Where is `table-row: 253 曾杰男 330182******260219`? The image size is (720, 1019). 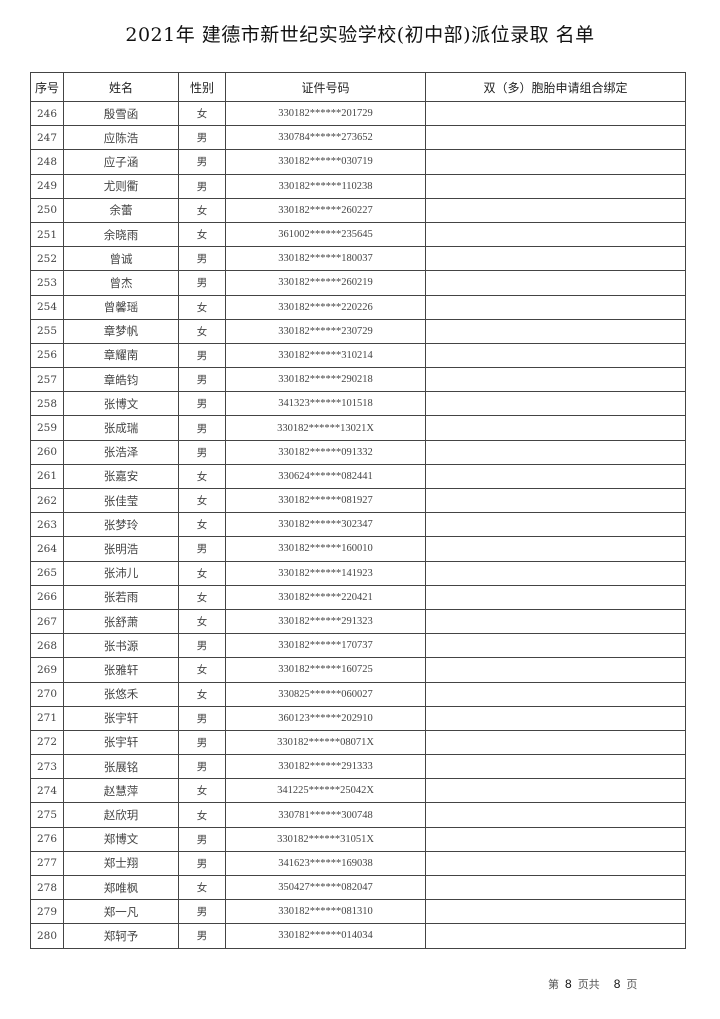
table-row: 253 曾杰男 330182******260219 is located at coordinates (358, 283).